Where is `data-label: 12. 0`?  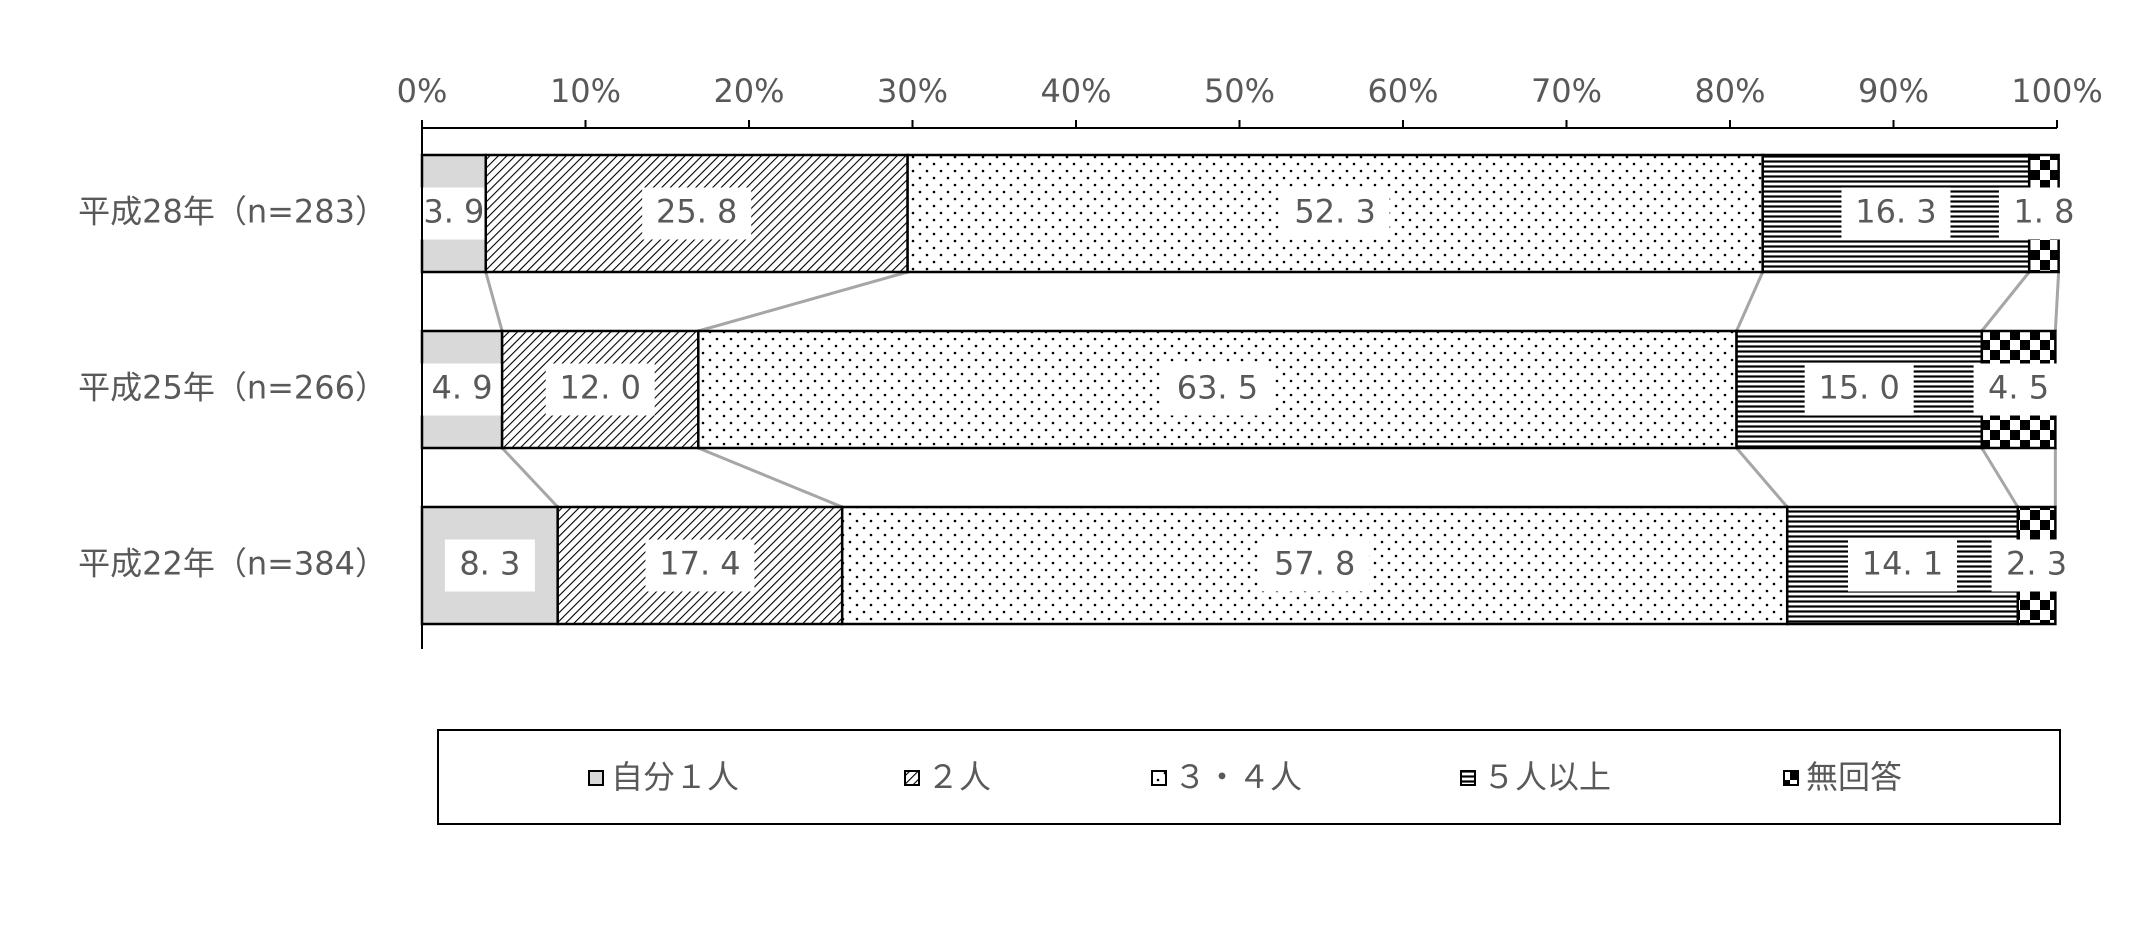
data-label: 12. 0 is located at coordinates (600, 388).